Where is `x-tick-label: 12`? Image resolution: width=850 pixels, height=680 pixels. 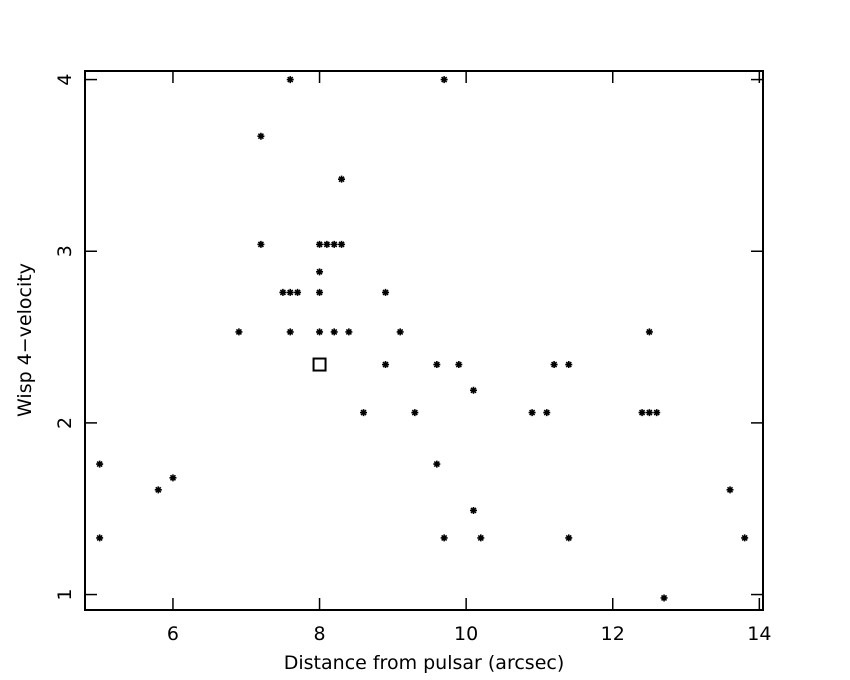 x-tick-label: 12 is located at coordinates (613, 634).